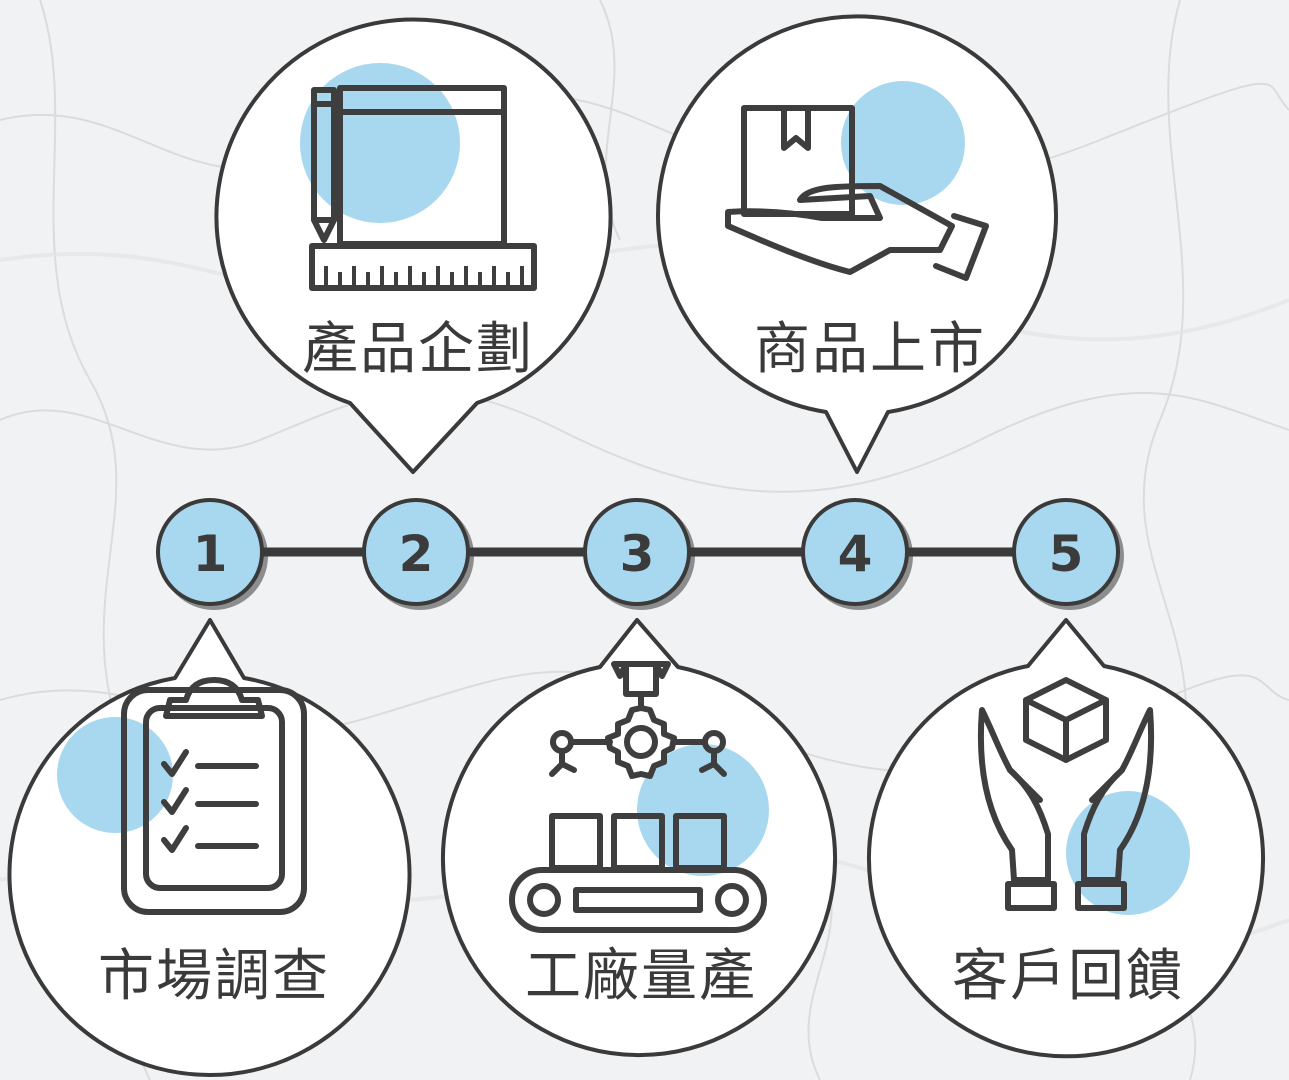 The width and height of the screenshot is (1289, 1080). I want to click on robot-conveyor-icon, so click(638, 797).